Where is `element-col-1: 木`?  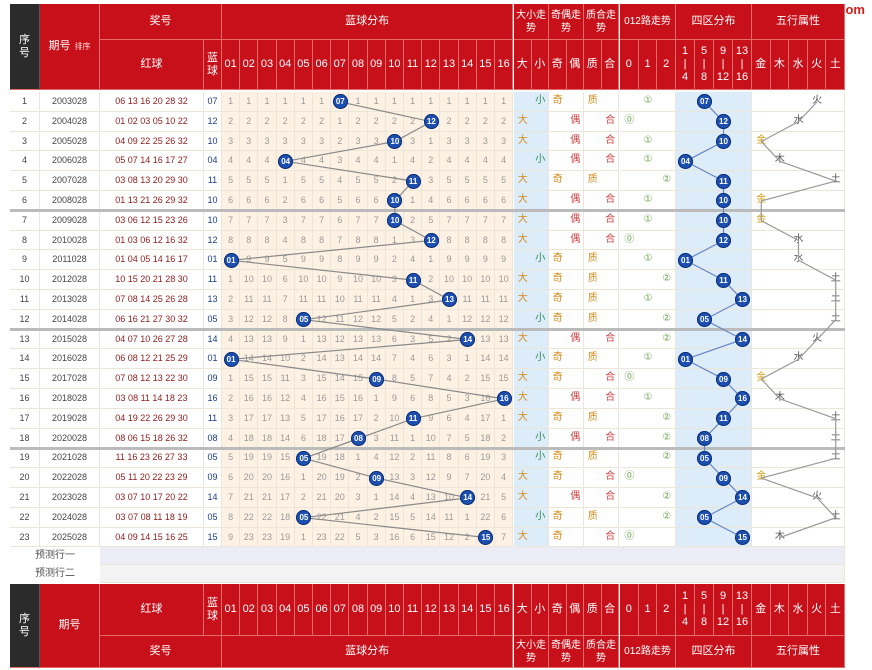 element-col-1: 木 is located at coordinates (780, 65).